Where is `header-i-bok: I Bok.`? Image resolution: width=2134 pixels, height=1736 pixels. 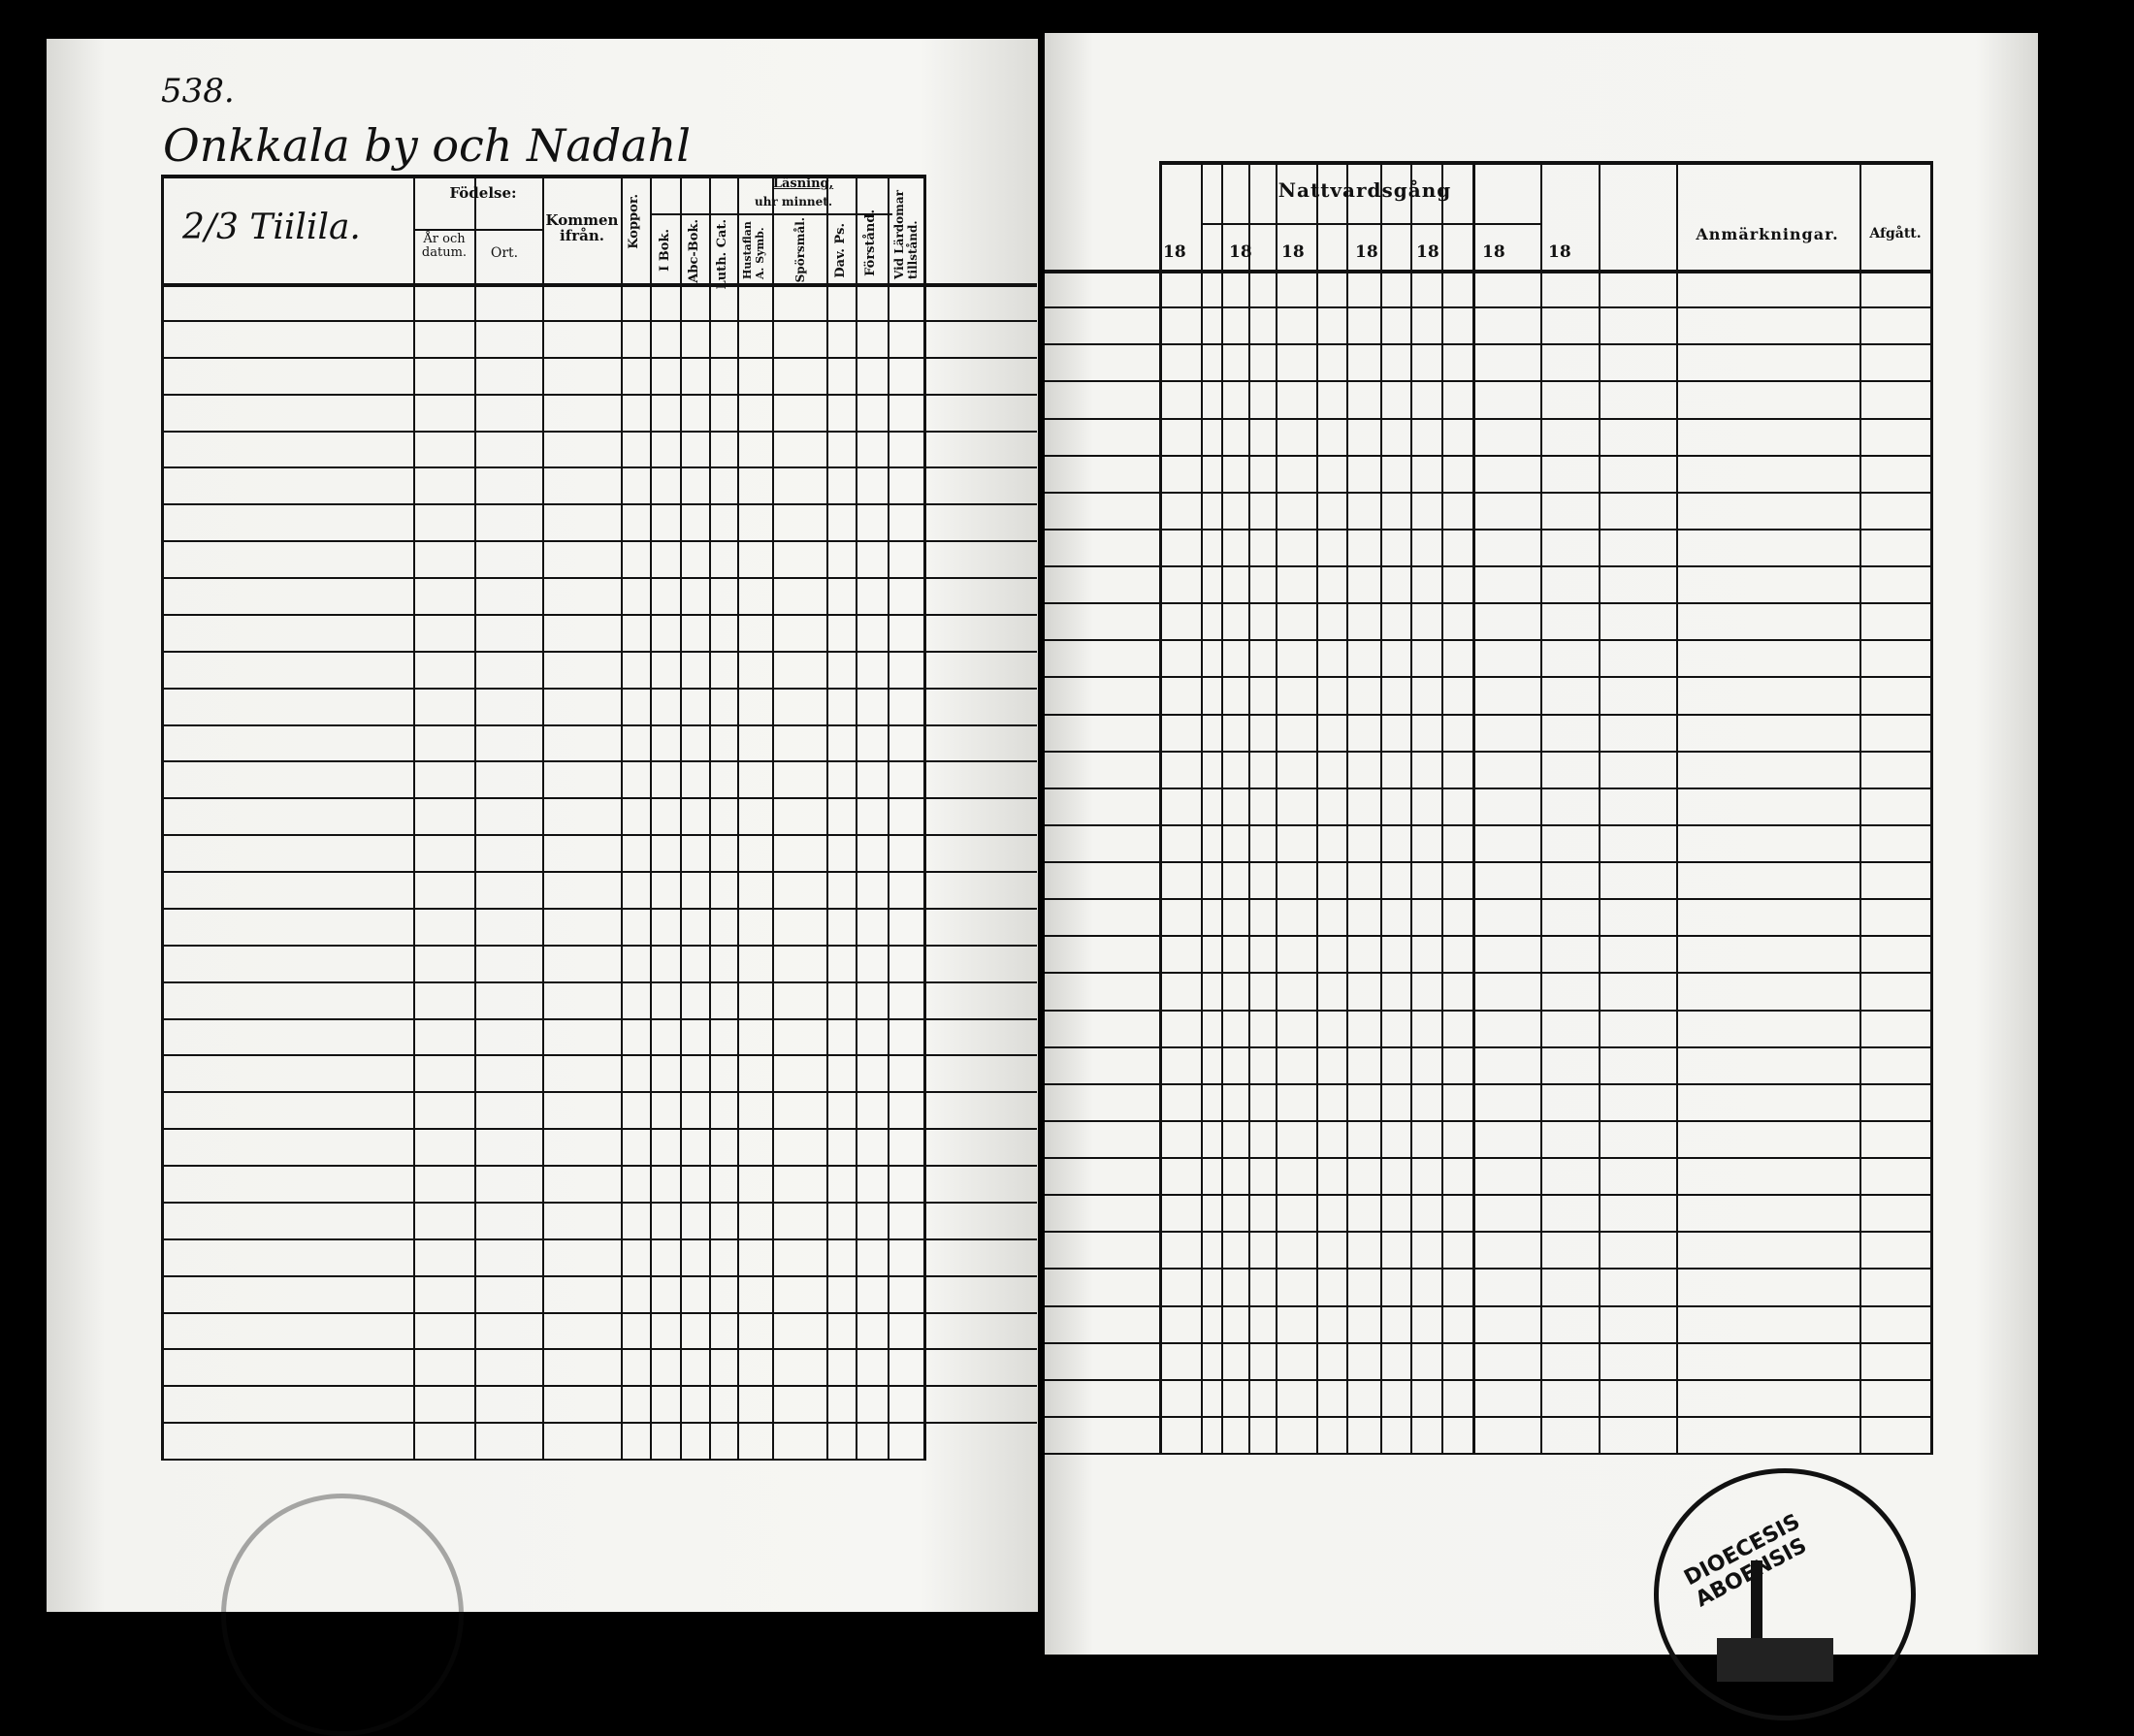
header-i-bok: I Bok. is located at coordinates (665, 250).